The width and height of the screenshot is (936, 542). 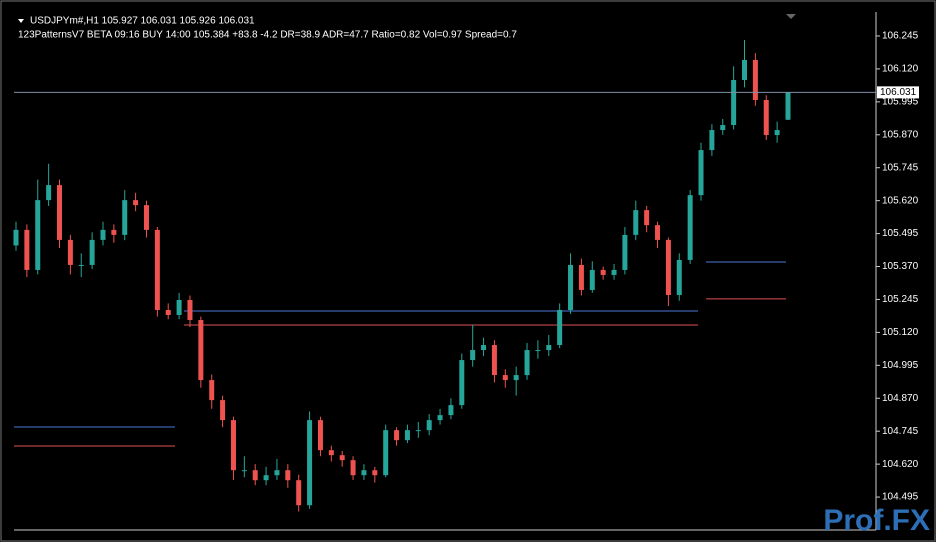 What do you see at coordinates (900, 497) in the screenshot?
I see `y-tick-label: 104.495` at bounding box center [900, 497].